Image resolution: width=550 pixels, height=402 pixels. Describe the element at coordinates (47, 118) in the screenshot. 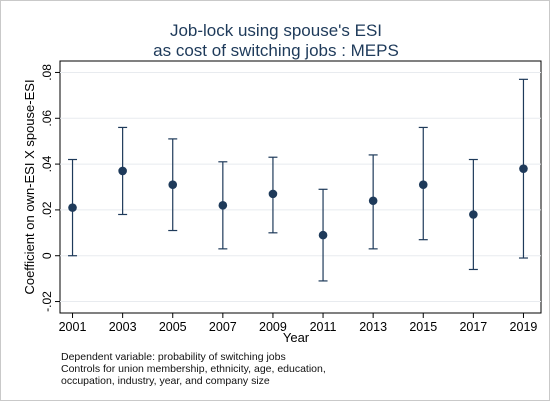

I see `y-tick-label: .06` at that location.